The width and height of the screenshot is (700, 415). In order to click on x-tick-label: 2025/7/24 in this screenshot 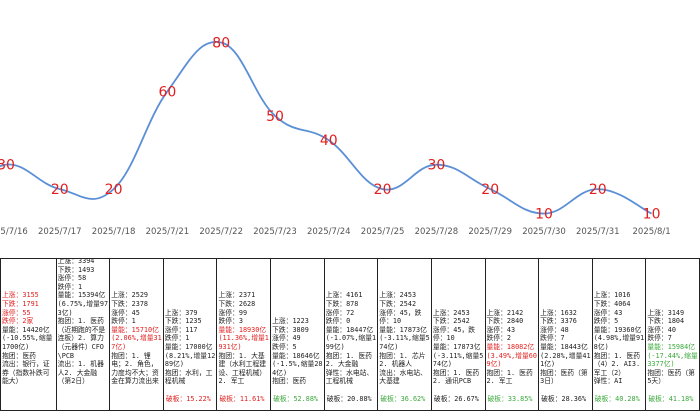, I will do `click(329, 232)`.